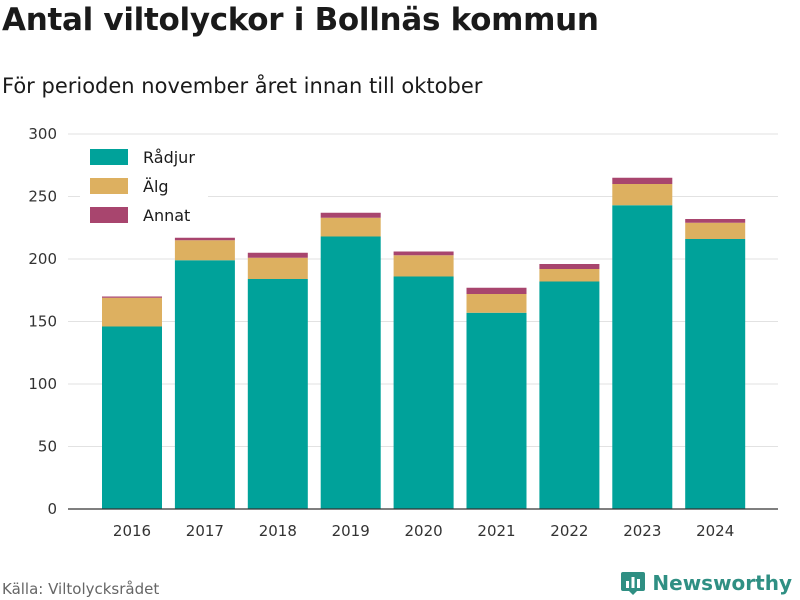 The height and width of the screenshot is (600, 800). Describe the element at coordinates (47, 447) in the screenshot. I see `y-tick-label: 50` at that location.